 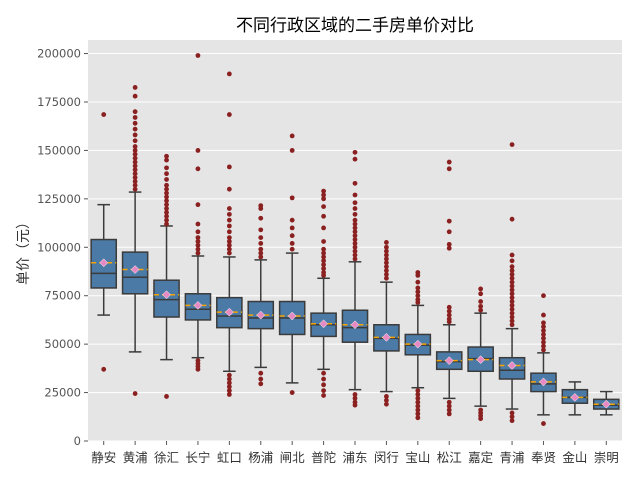 I want to click on x-tick-label: 浦东, so click(x=354, y=457).